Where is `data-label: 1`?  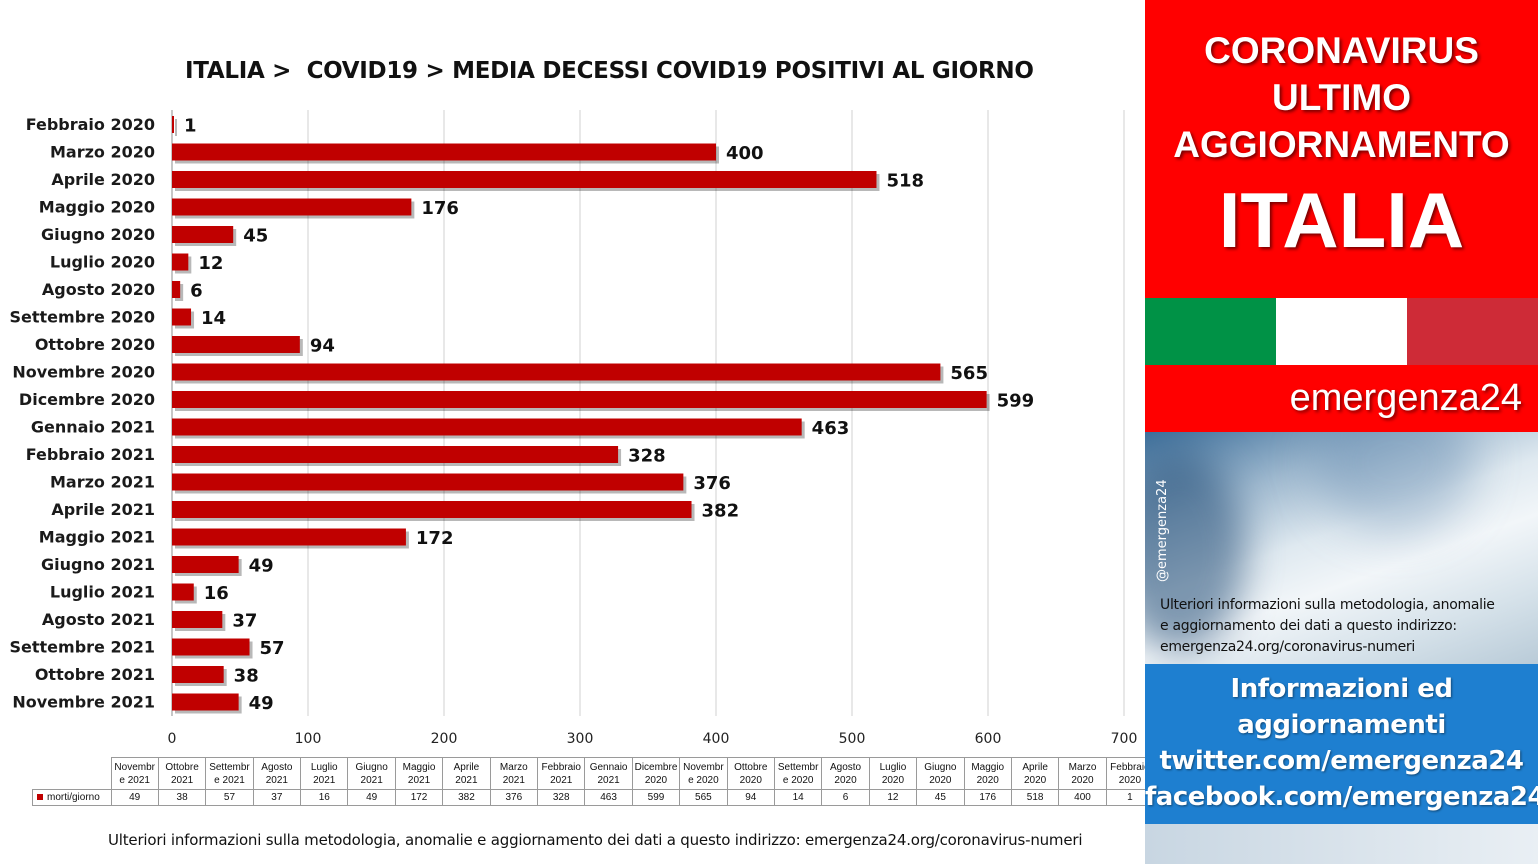 data-label: 1 is located at coordinates (190, 126).